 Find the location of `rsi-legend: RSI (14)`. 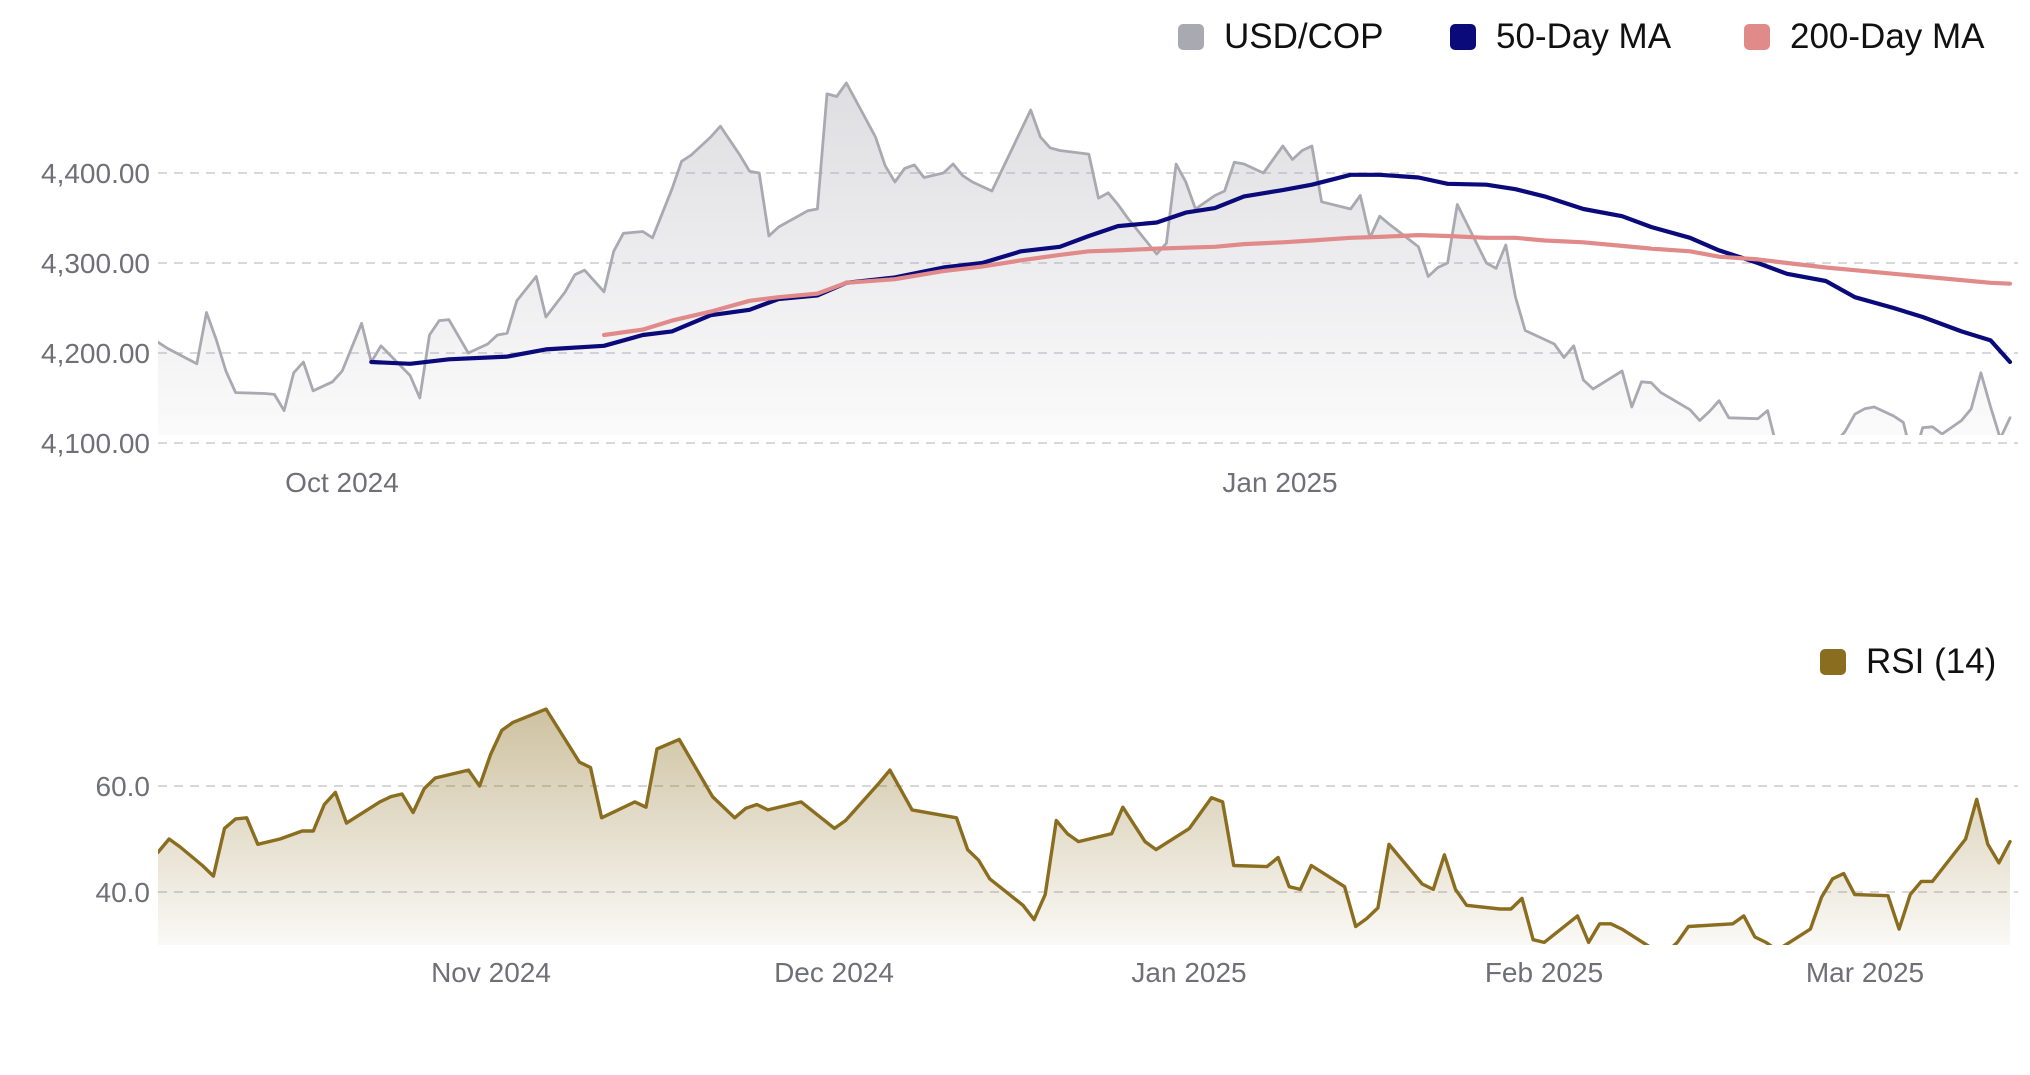

rsi-legend: RSI (14) is located at coordinates (1908, 661).